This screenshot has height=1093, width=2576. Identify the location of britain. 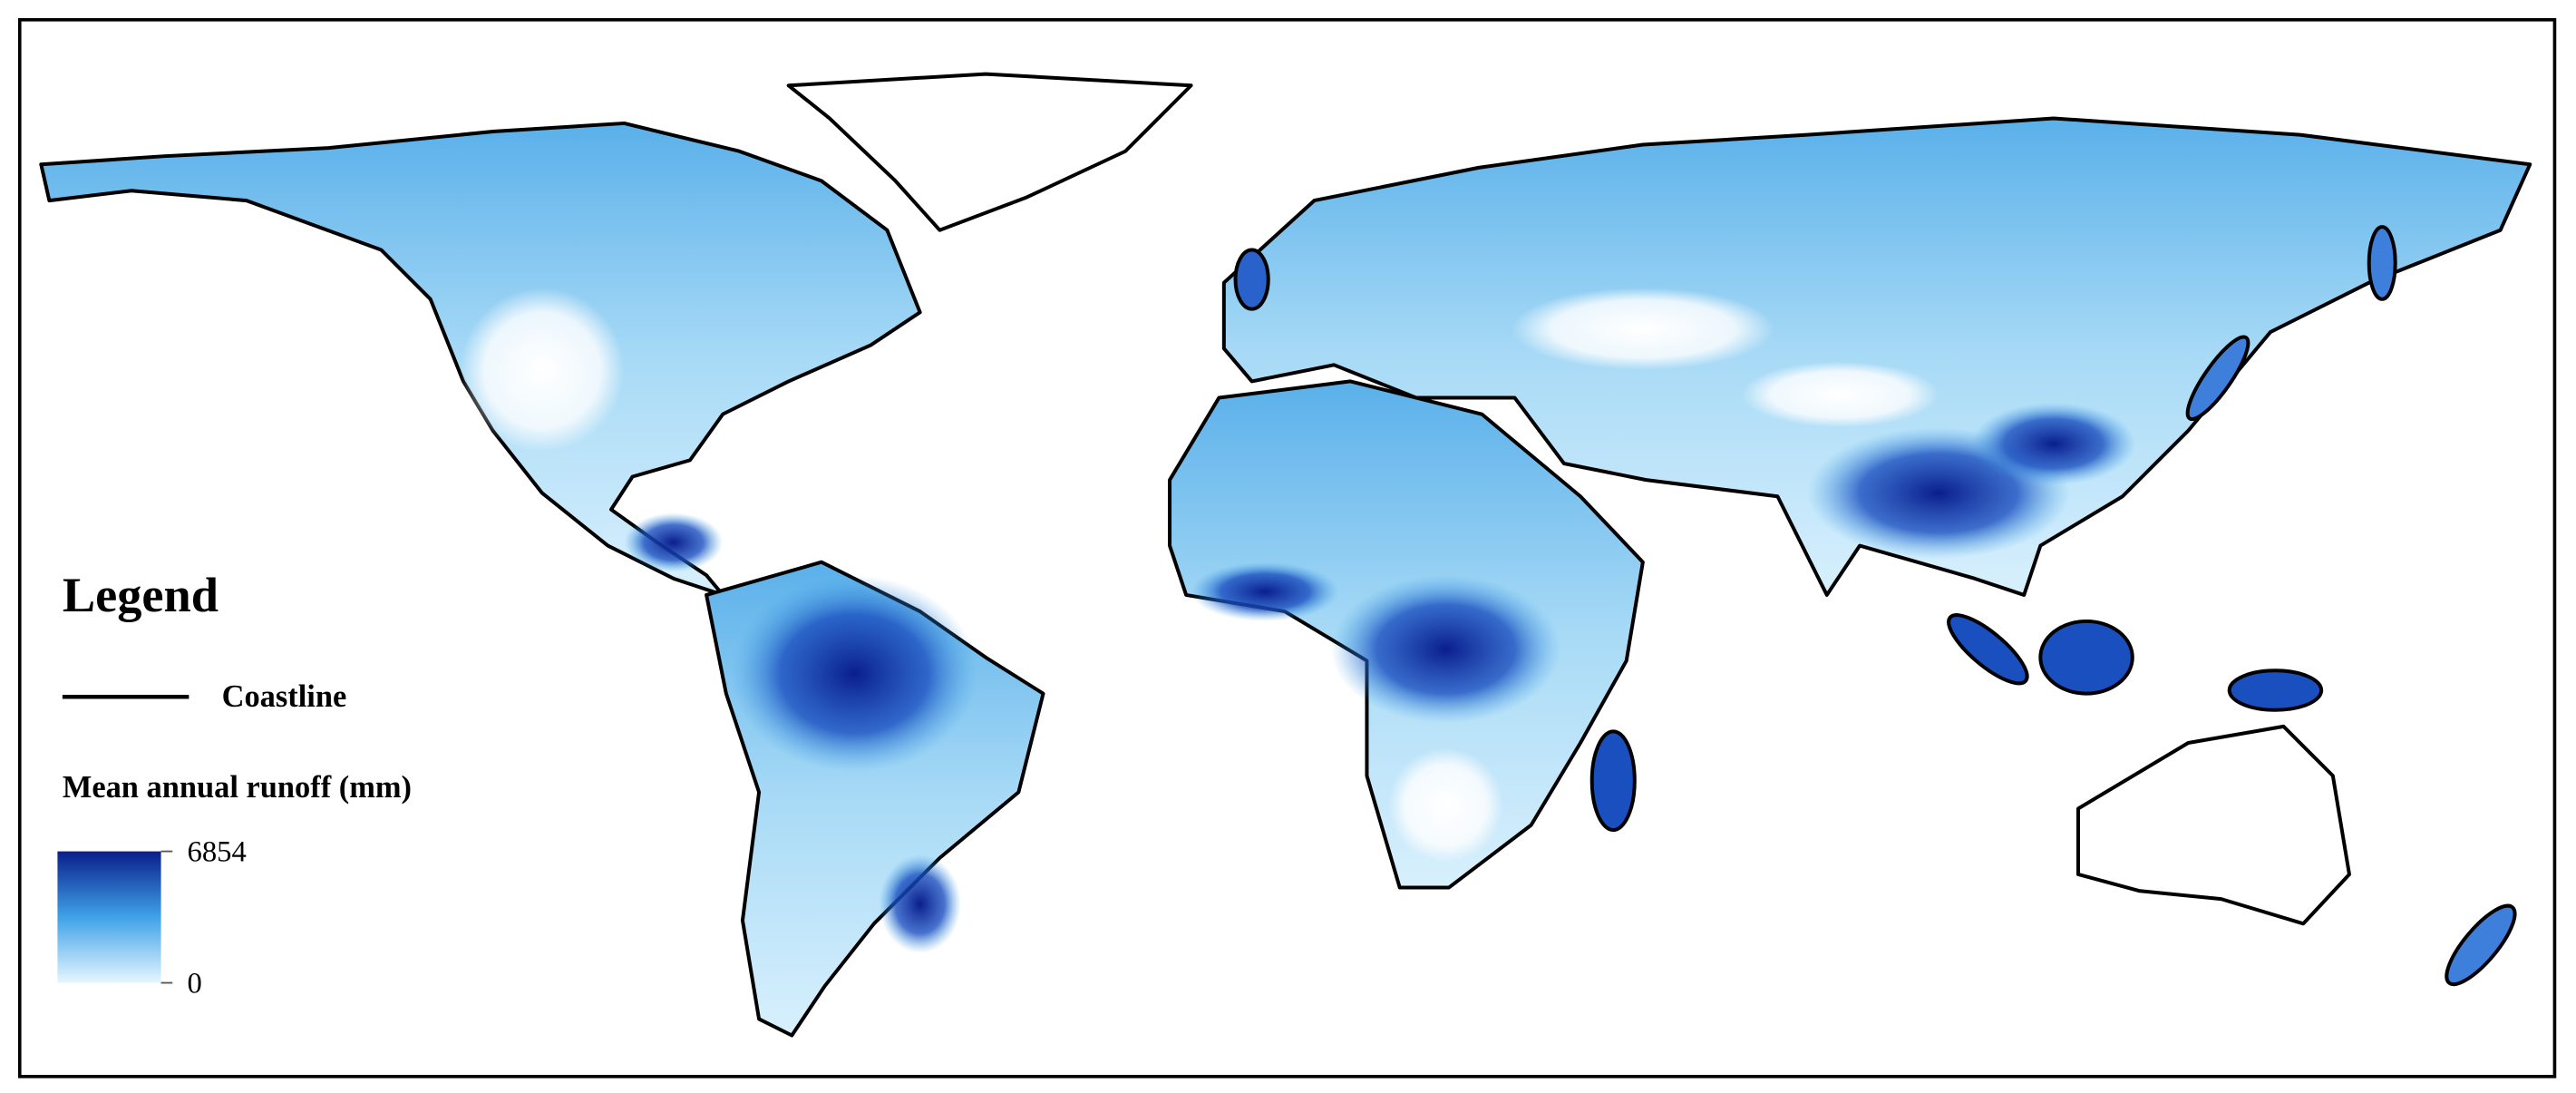
(1251, 280).